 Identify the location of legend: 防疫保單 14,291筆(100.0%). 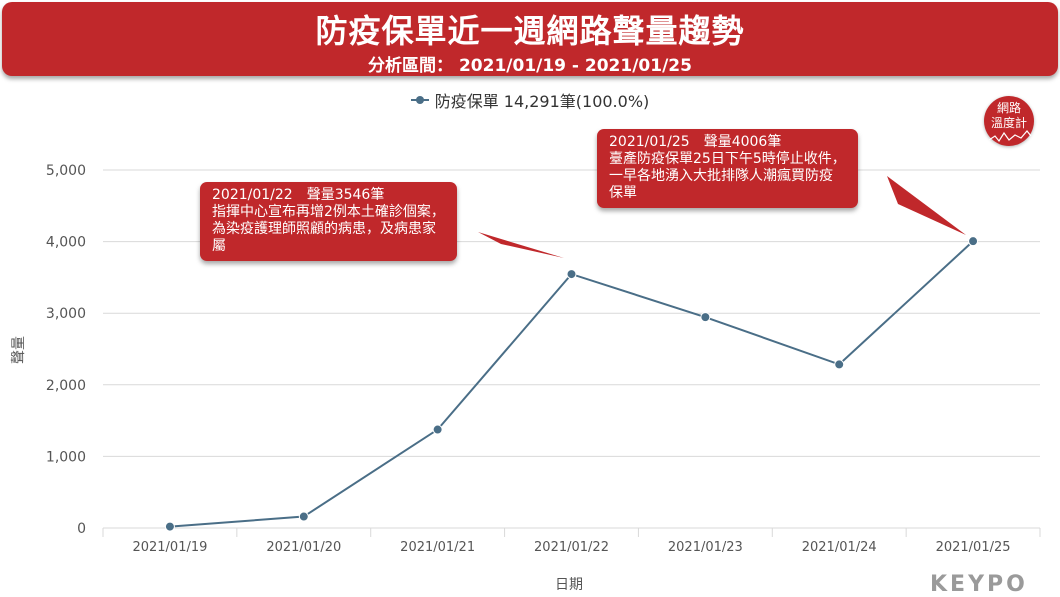
(530, 100).